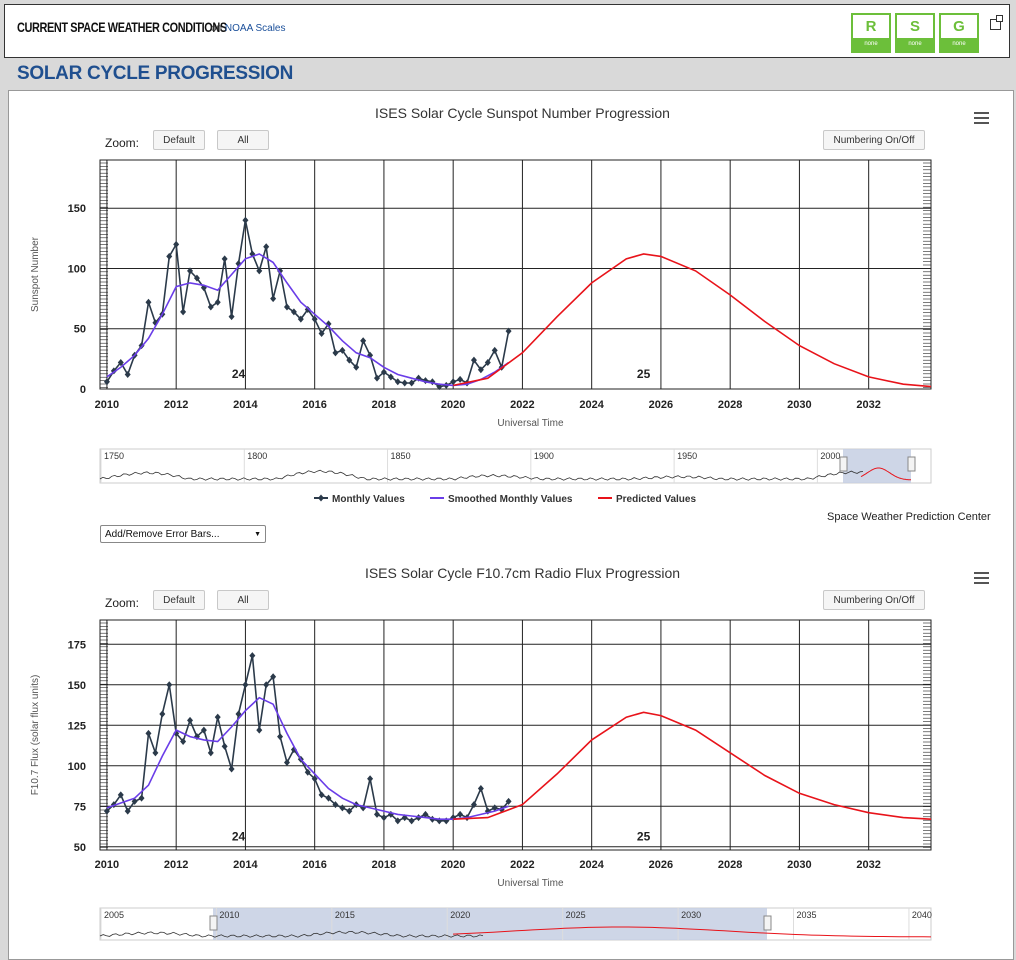 The height and width of the screenshot is (960, 1016). I want to click on conditions-subtitle: on NOAA Scales, so click(248, 28).